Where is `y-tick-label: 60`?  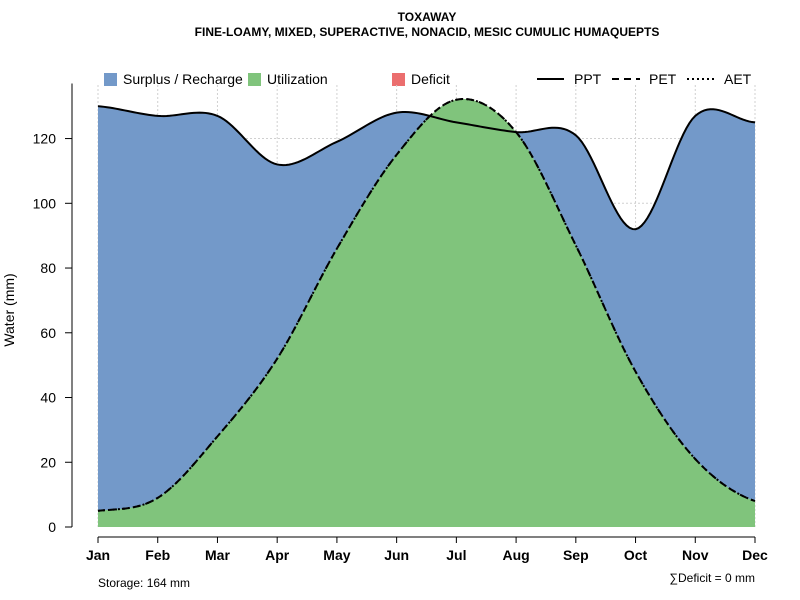 y-tick-label: 60 is located at coordinates (48, 333).